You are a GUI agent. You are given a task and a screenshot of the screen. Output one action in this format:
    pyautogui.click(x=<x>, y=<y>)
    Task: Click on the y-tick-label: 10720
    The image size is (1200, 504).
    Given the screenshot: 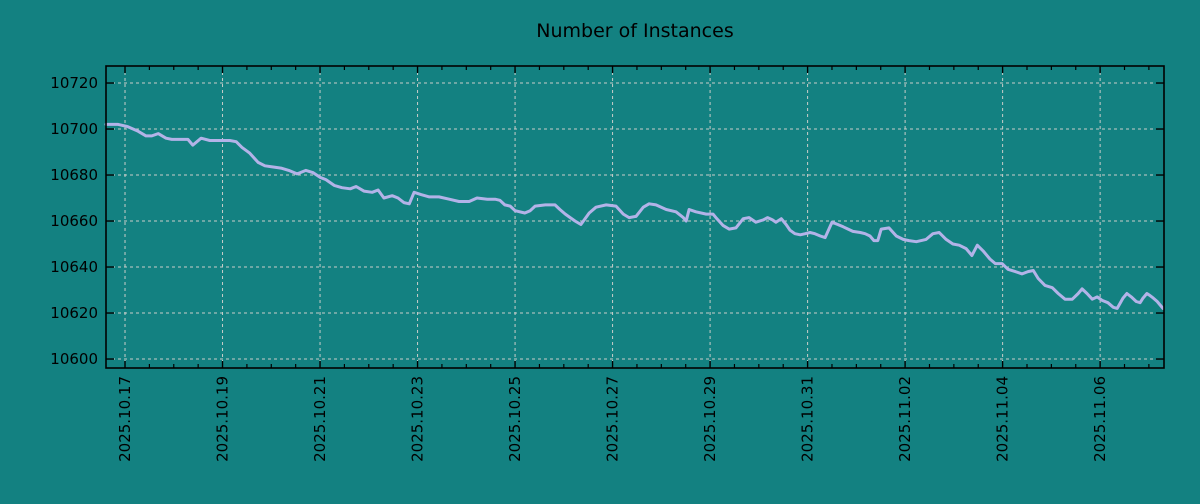 What is the action you would take?
    pyautogui.click(x=74, y=83)
    